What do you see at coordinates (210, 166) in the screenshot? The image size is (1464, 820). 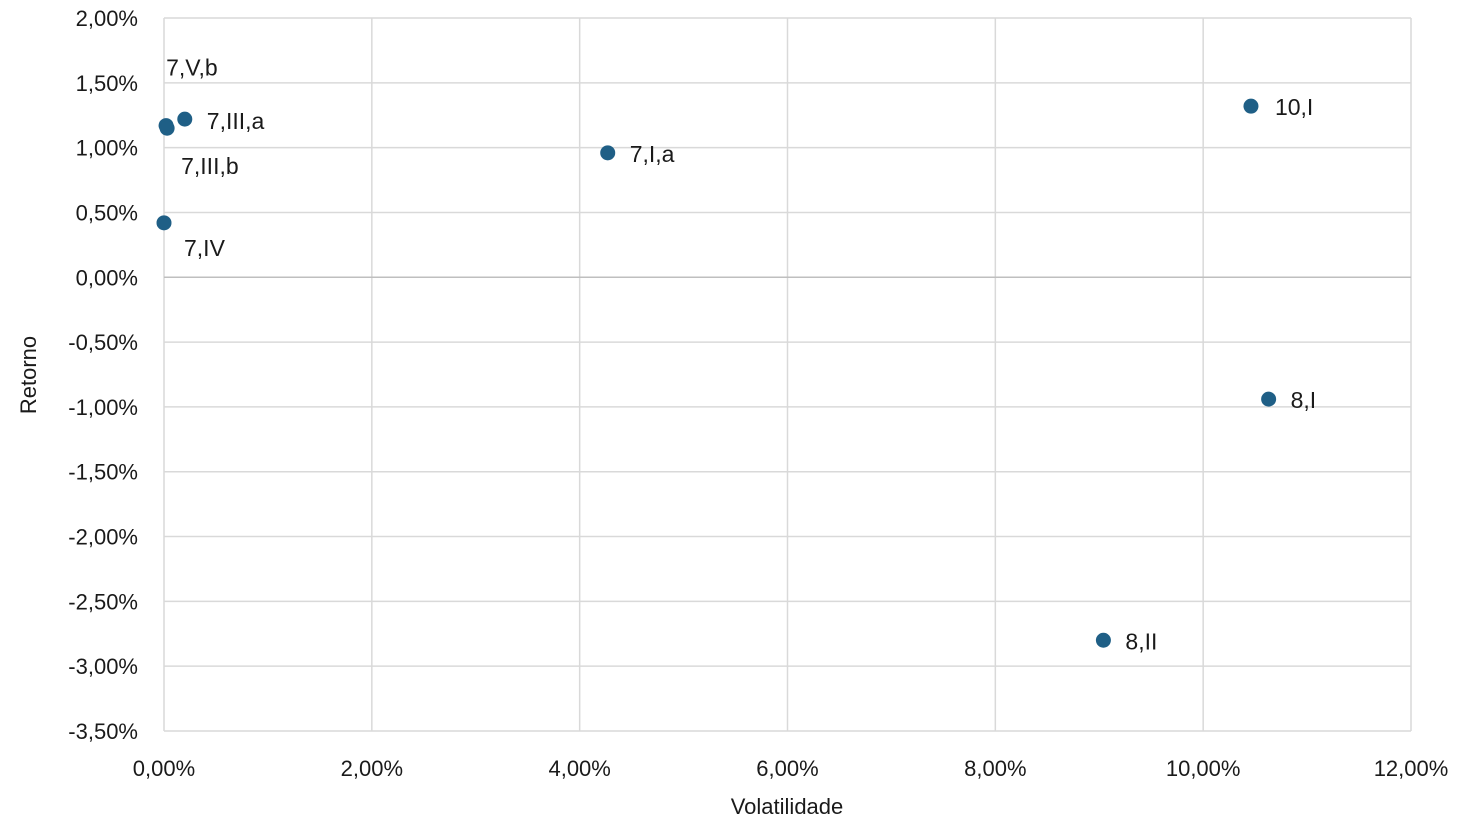 I see `data-label: 7,III,b` at bounding box center [210, 166].